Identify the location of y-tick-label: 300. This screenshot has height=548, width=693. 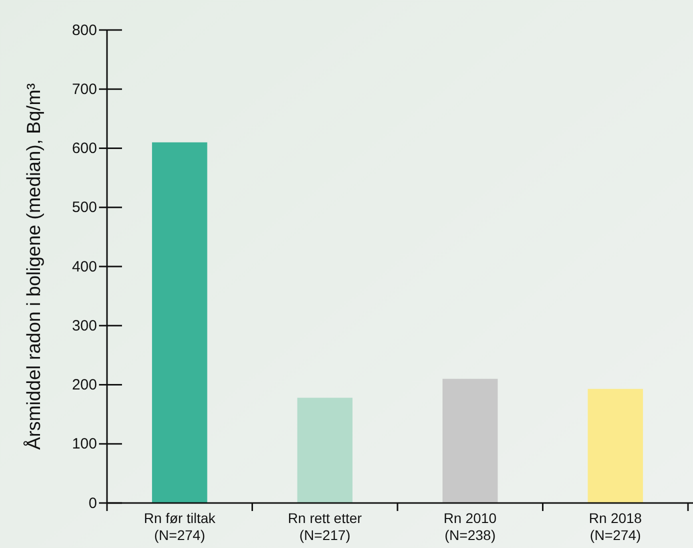
(84, 325).